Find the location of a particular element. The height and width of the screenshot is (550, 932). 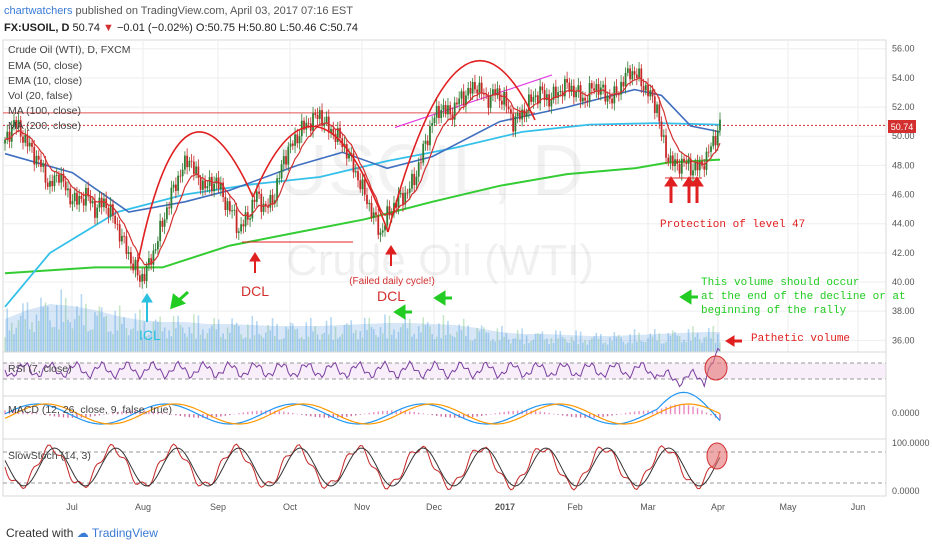

rsi-pane-label: RSI (7, close) is located at coordinates (40, 369).